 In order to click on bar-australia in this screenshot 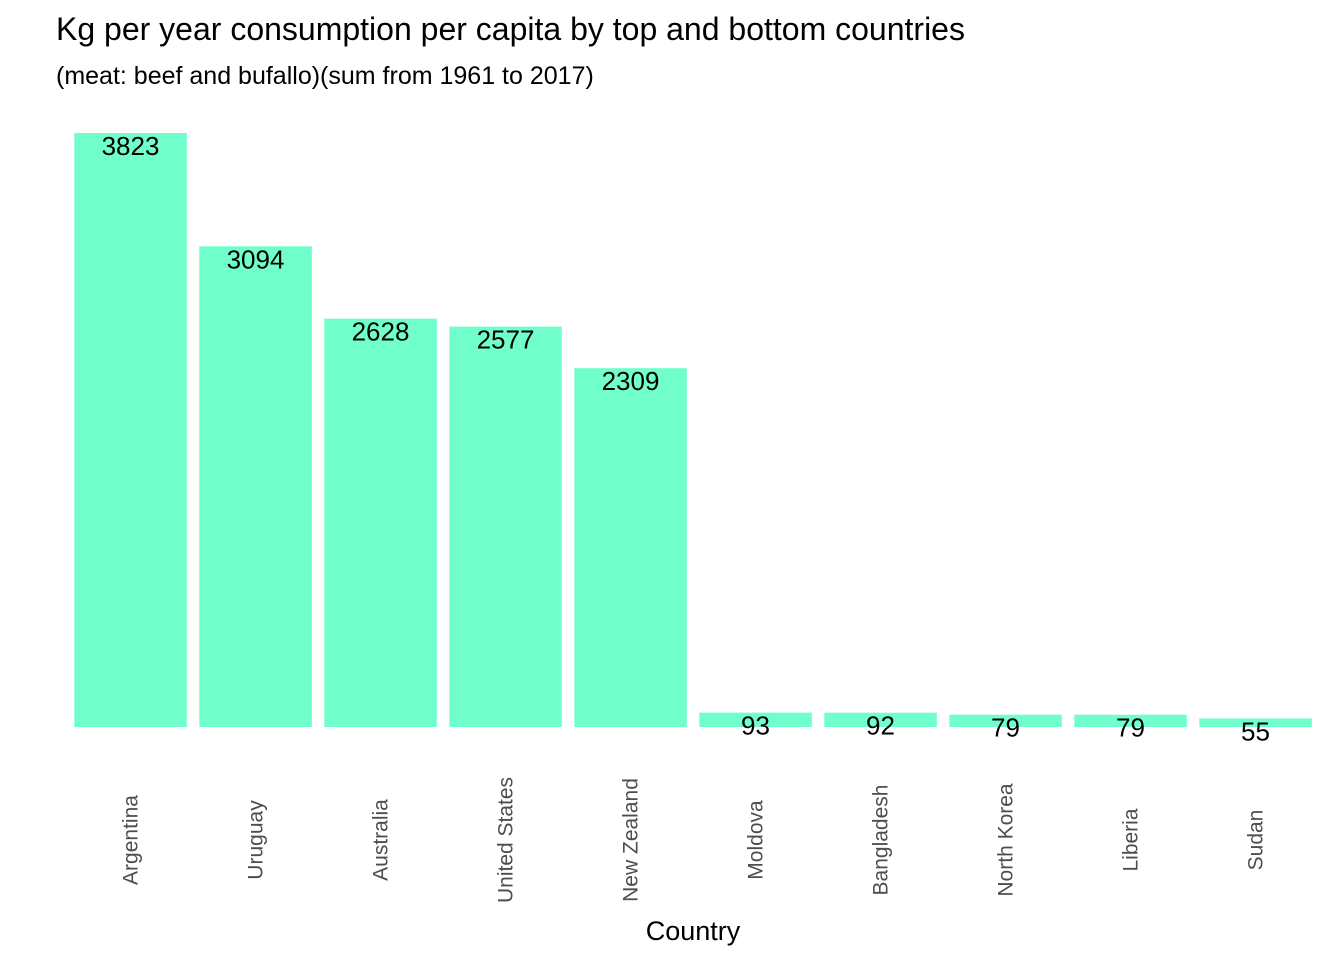, I will do `click(380, 522)`.